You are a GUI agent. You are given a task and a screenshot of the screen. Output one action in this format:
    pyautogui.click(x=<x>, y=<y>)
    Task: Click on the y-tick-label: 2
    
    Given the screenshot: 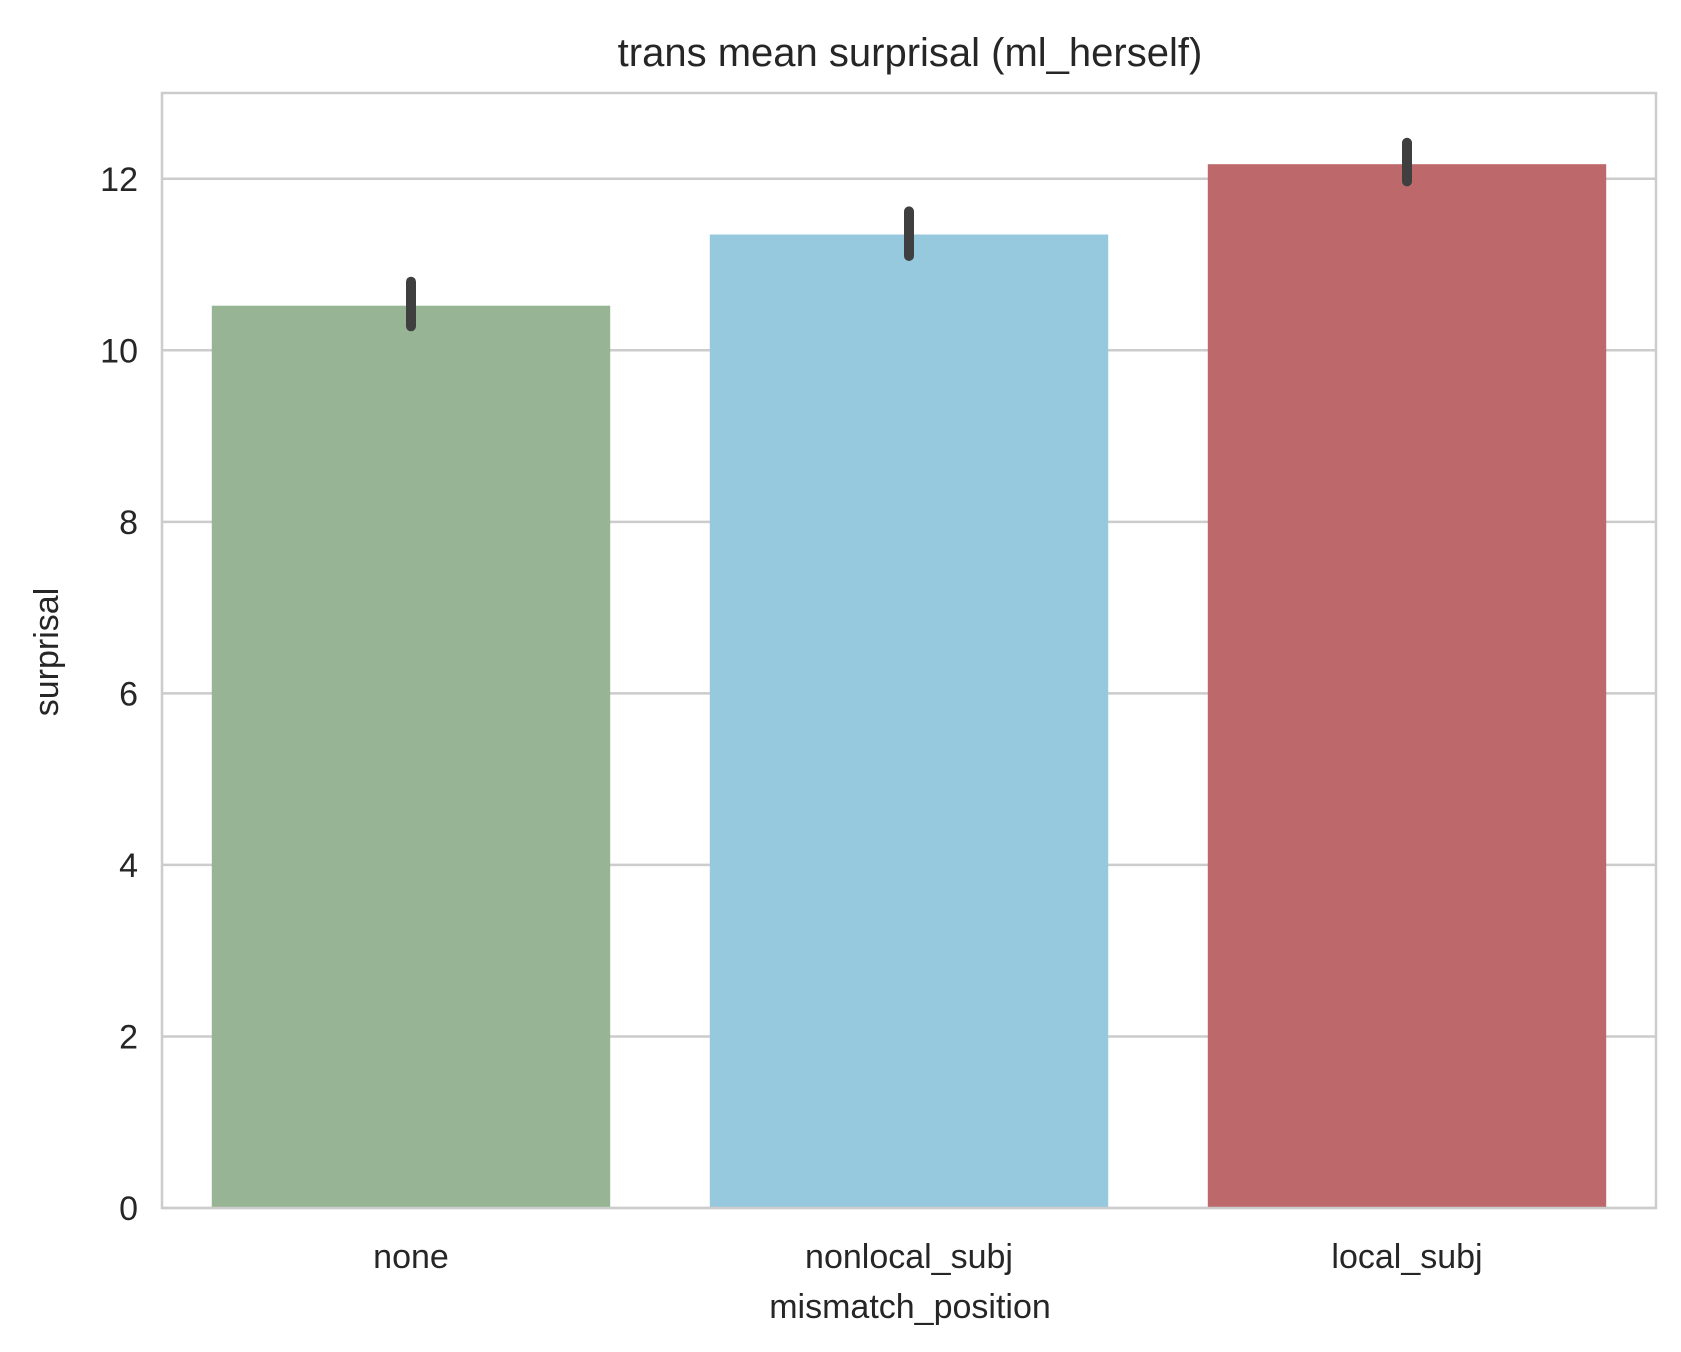 What is the action you would take?
    pyautogui.click(x=128, y=1037)
    